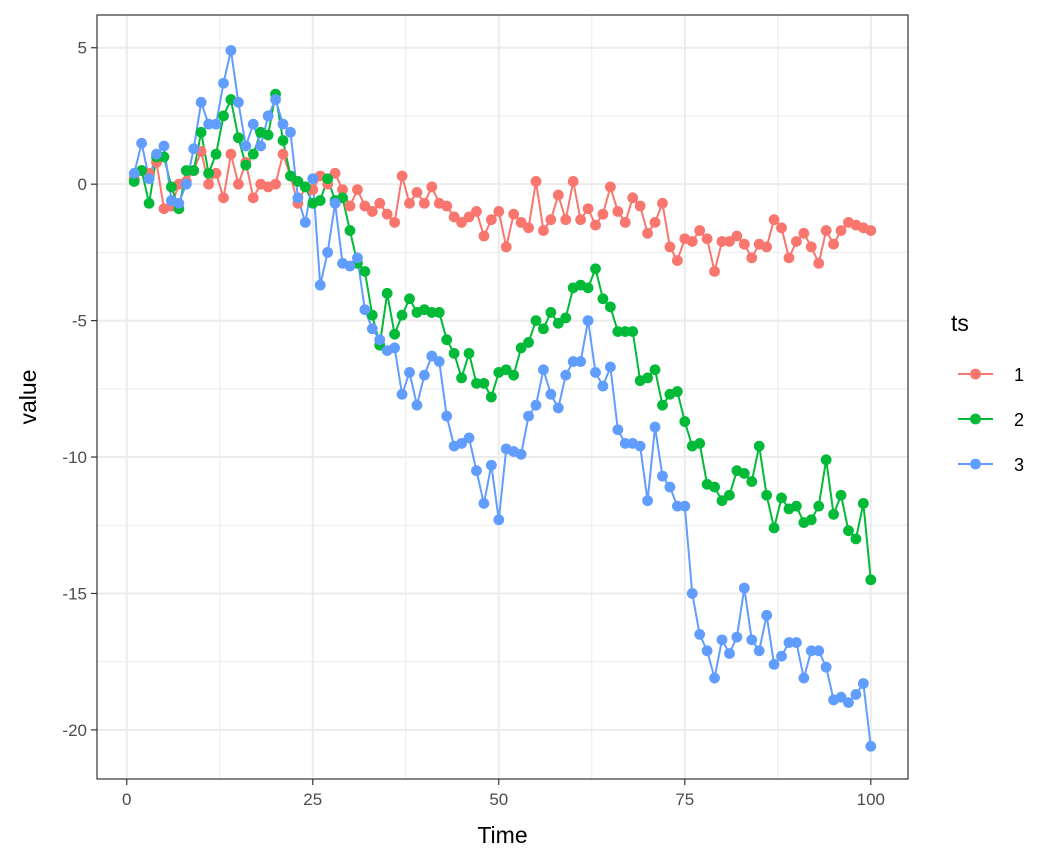  I want to click on legend-label-1: 1, so click(1019, 375).